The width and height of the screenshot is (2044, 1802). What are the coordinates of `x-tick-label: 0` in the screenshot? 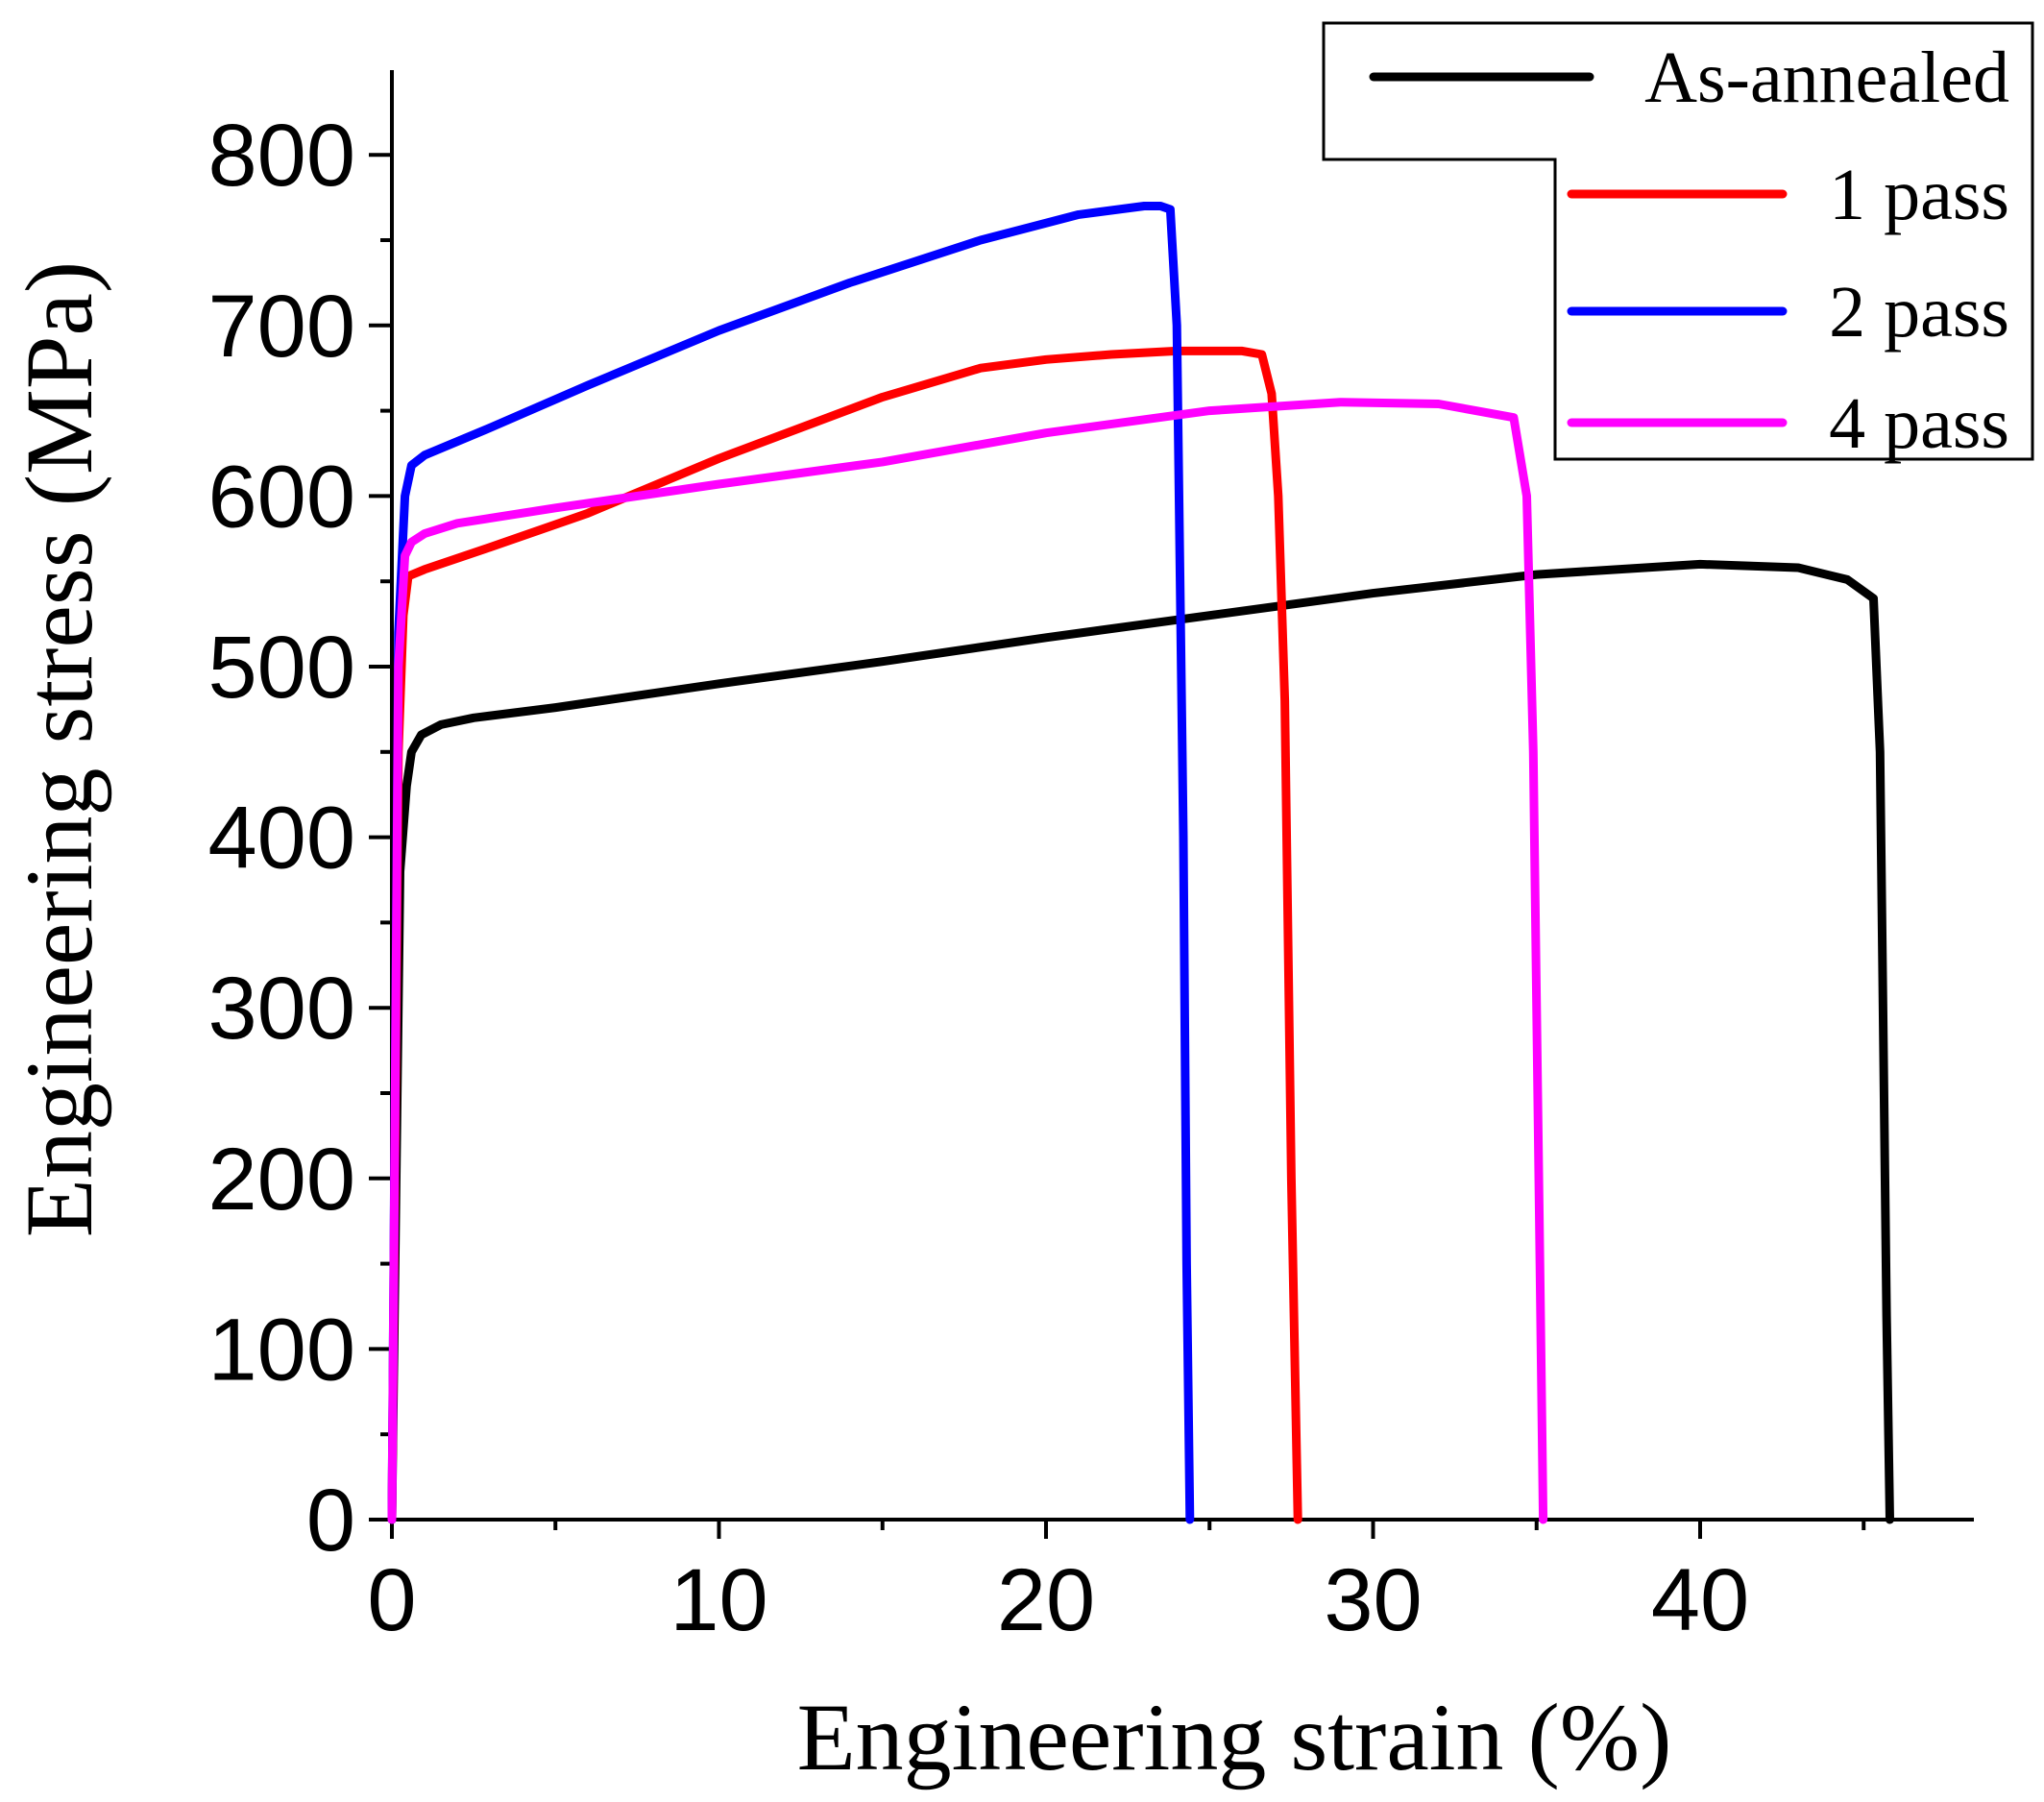 It's located at (391, 1600).